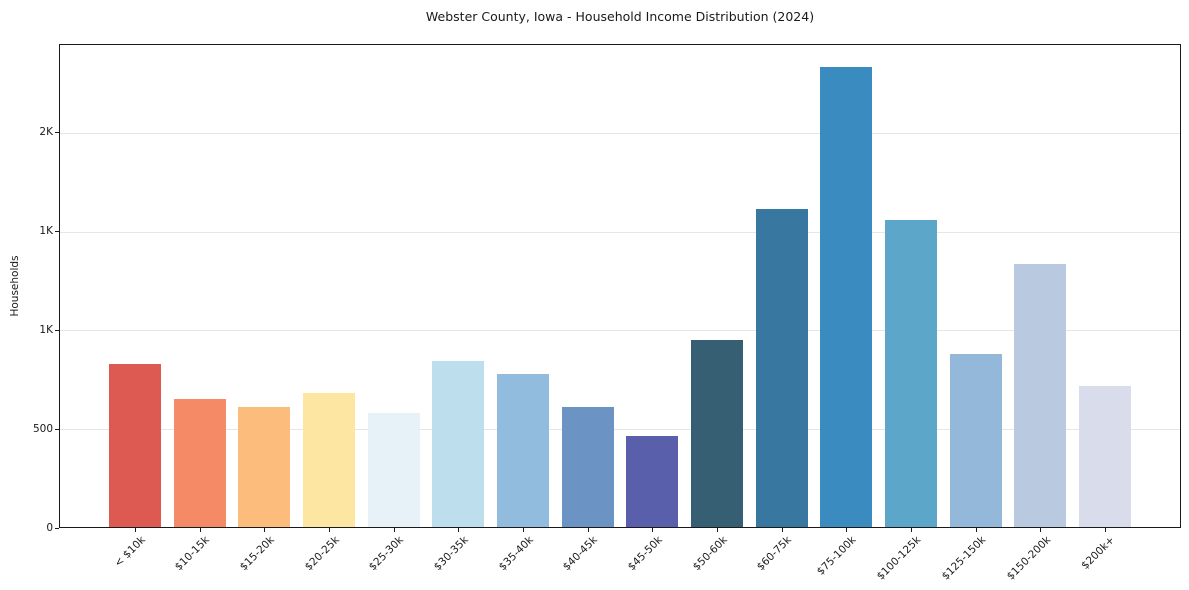  Describe the element at coordinates (837, 556) in the screenshot. I see `x-tick-label-75-100k: $75-100k` at that location.